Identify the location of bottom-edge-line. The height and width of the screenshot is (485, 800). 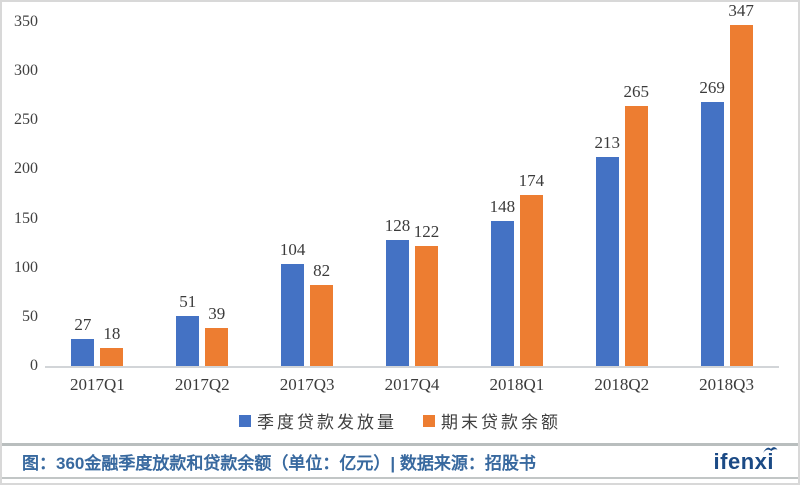
(400, 478).